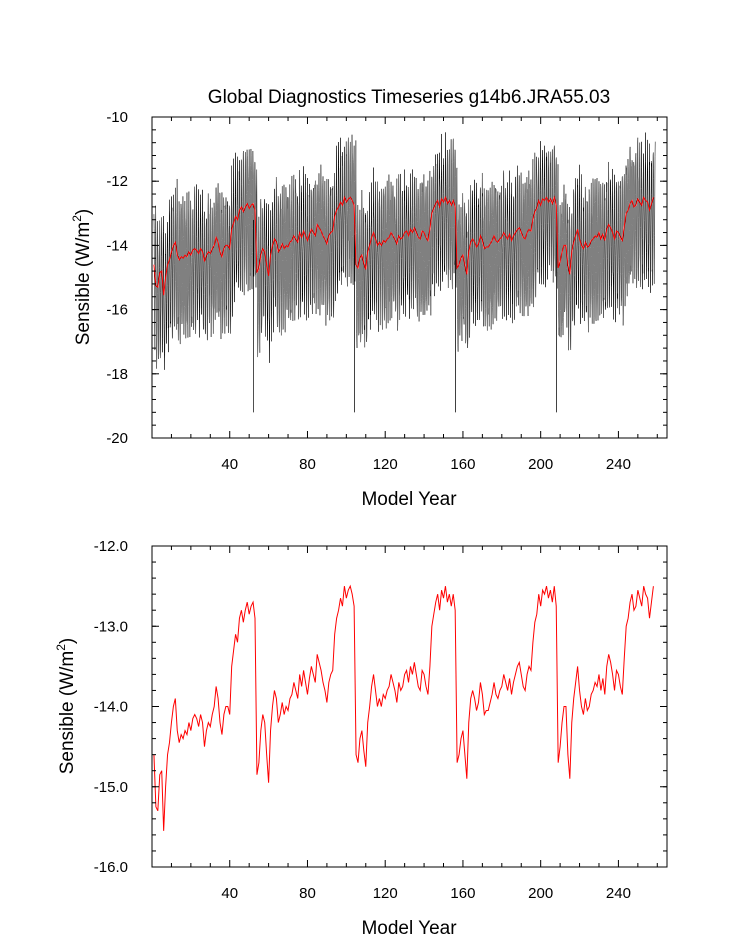  What do you see at coordinates (385, 464) in the screenshot?
I see `top-x-tick-label: 120` at bounding box center [385, 464].